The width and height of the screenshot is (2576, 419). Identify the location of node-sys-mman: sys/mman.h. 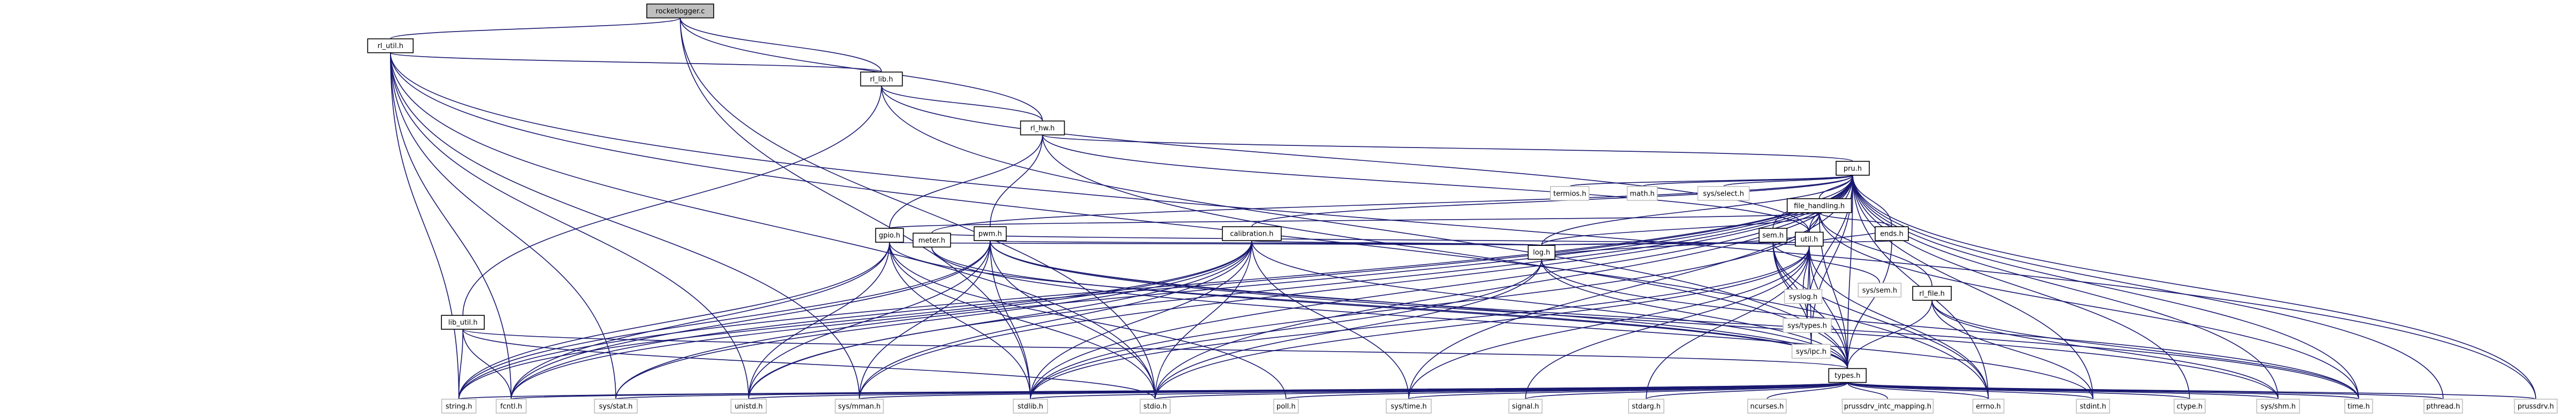
(859, 407).